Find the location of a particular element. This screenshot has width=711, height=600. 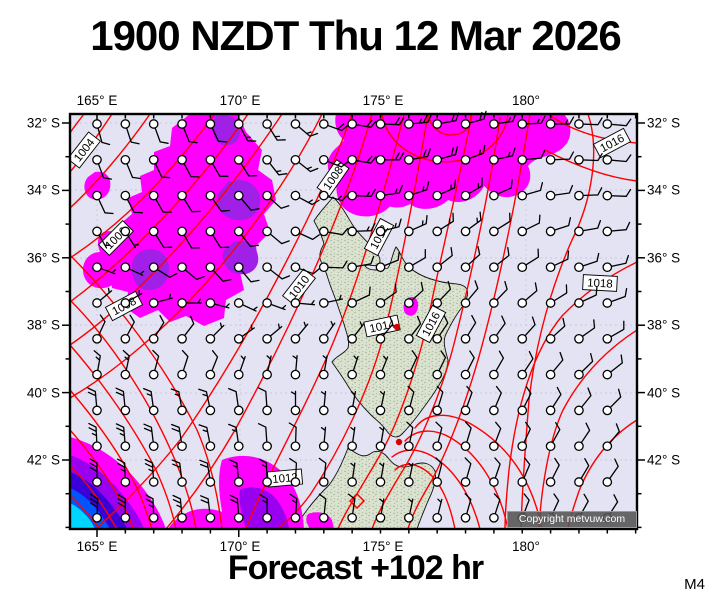

pressure-markers is located at coordinates (375, 416).